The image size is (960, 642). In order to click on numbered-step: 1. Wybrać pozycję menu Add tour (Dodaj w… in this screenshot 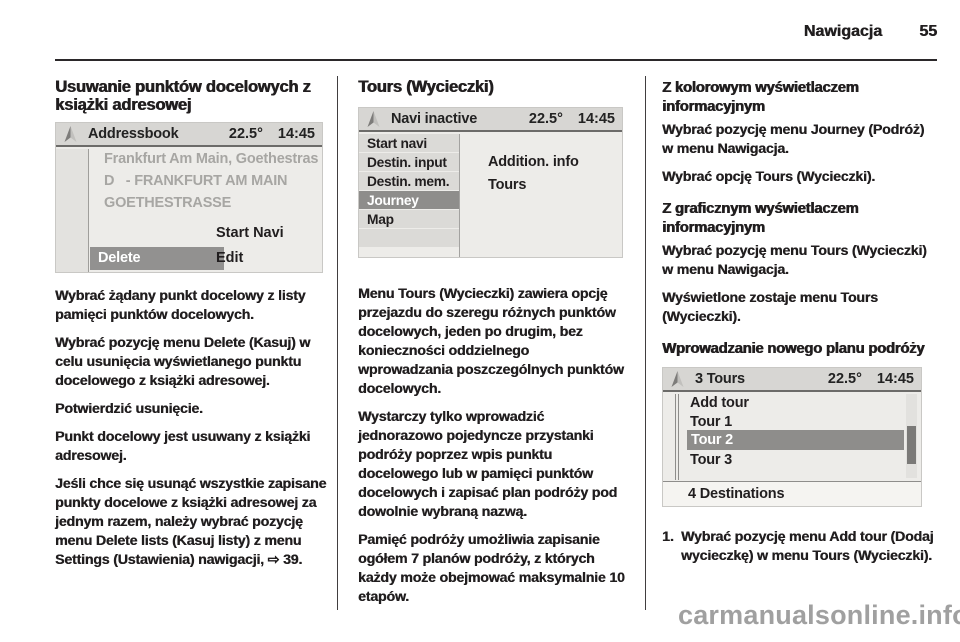, I will do `click(799, 547)`.